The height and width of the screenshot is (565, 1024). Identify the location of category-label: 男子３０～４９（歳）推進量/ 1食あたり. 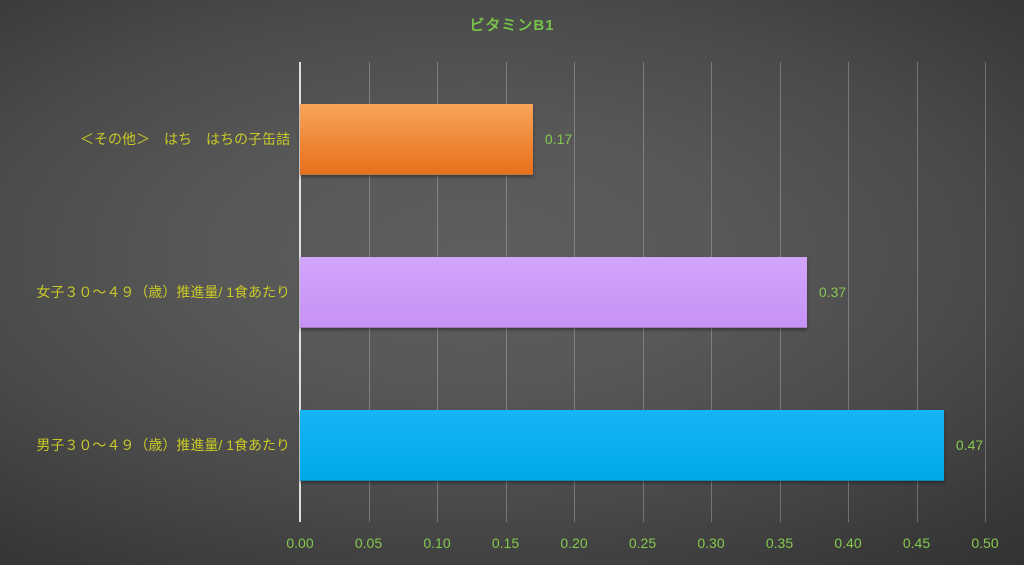
(163, 445).